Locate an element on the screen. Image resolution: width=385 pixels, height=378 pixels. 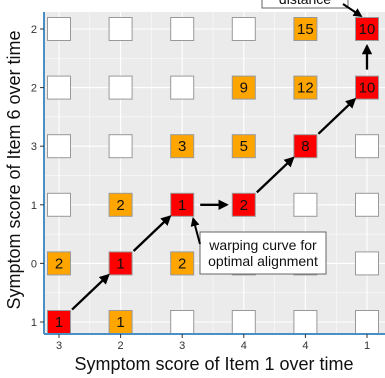
x-axis-title: Symptom score of Item 1 over time is located at coordinates (213, 364).